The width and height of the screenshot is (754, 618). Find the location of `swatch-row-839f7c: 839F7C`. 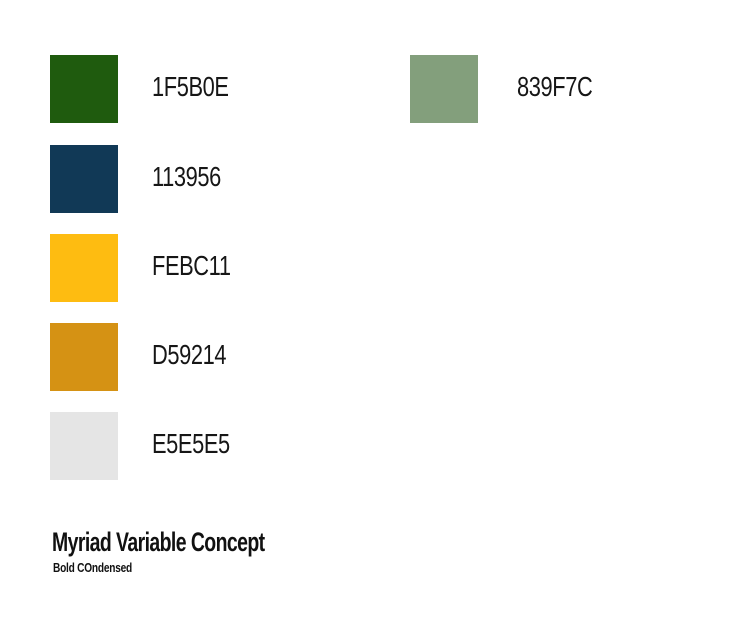

swatch-row-839f7c: 839F7C is located at coordinates (560, 89).